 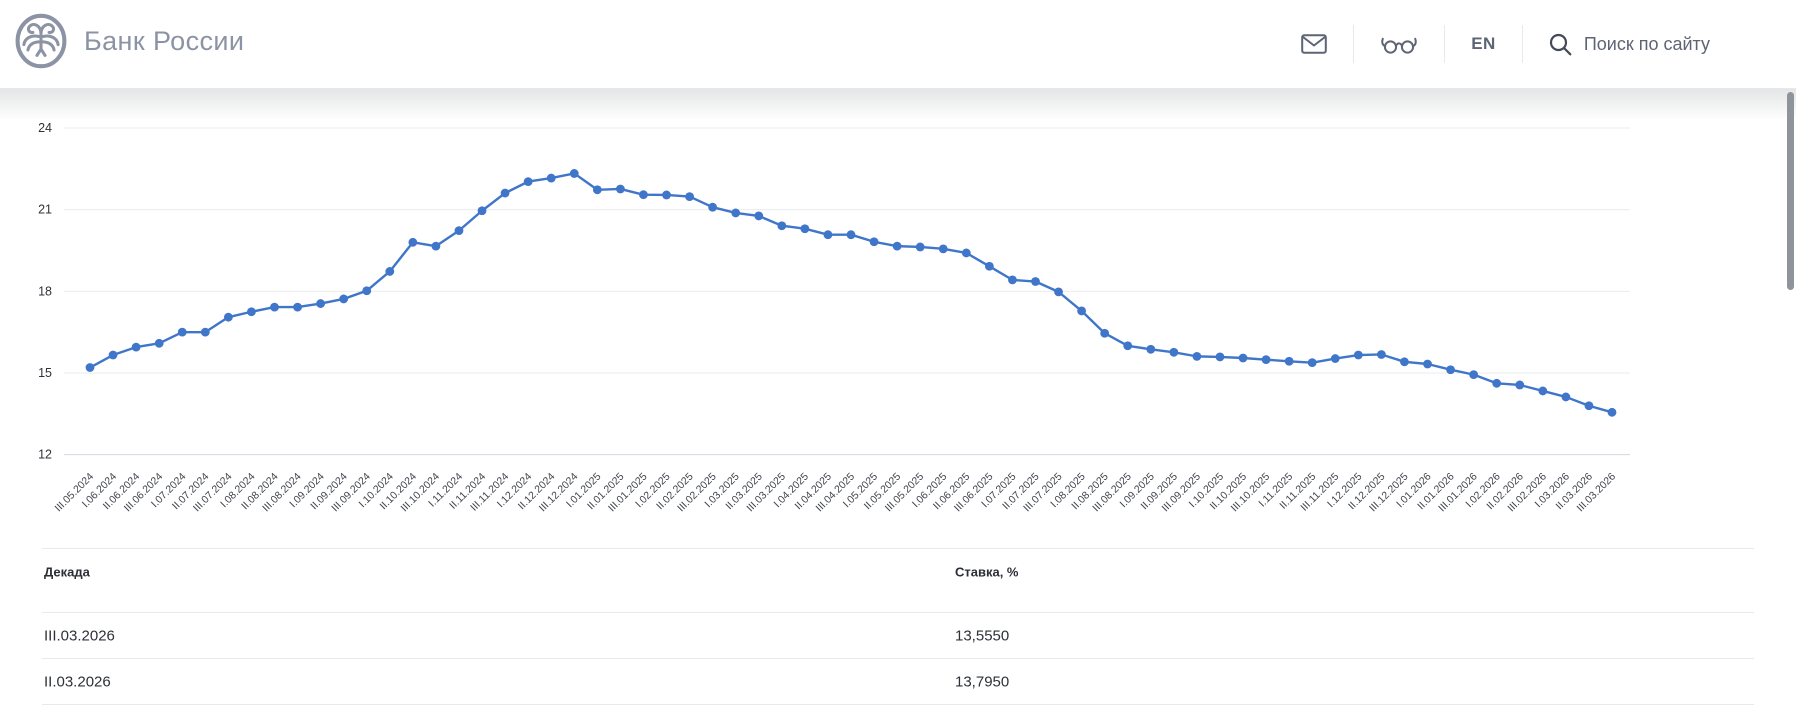 What do you see at coordinates (45, 128) in the screenshot?
I see `y-axis-tick-label: 24` at bounding box center [45, 128].